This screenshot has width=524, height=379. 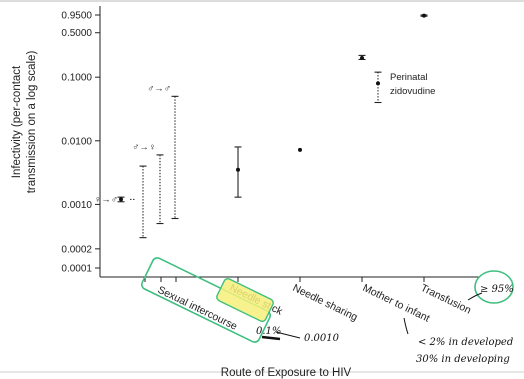 What do you see at coordinates (475, 296) in the screenshot?
I see `transfusion-arrow` at bounding box center [475, 296].